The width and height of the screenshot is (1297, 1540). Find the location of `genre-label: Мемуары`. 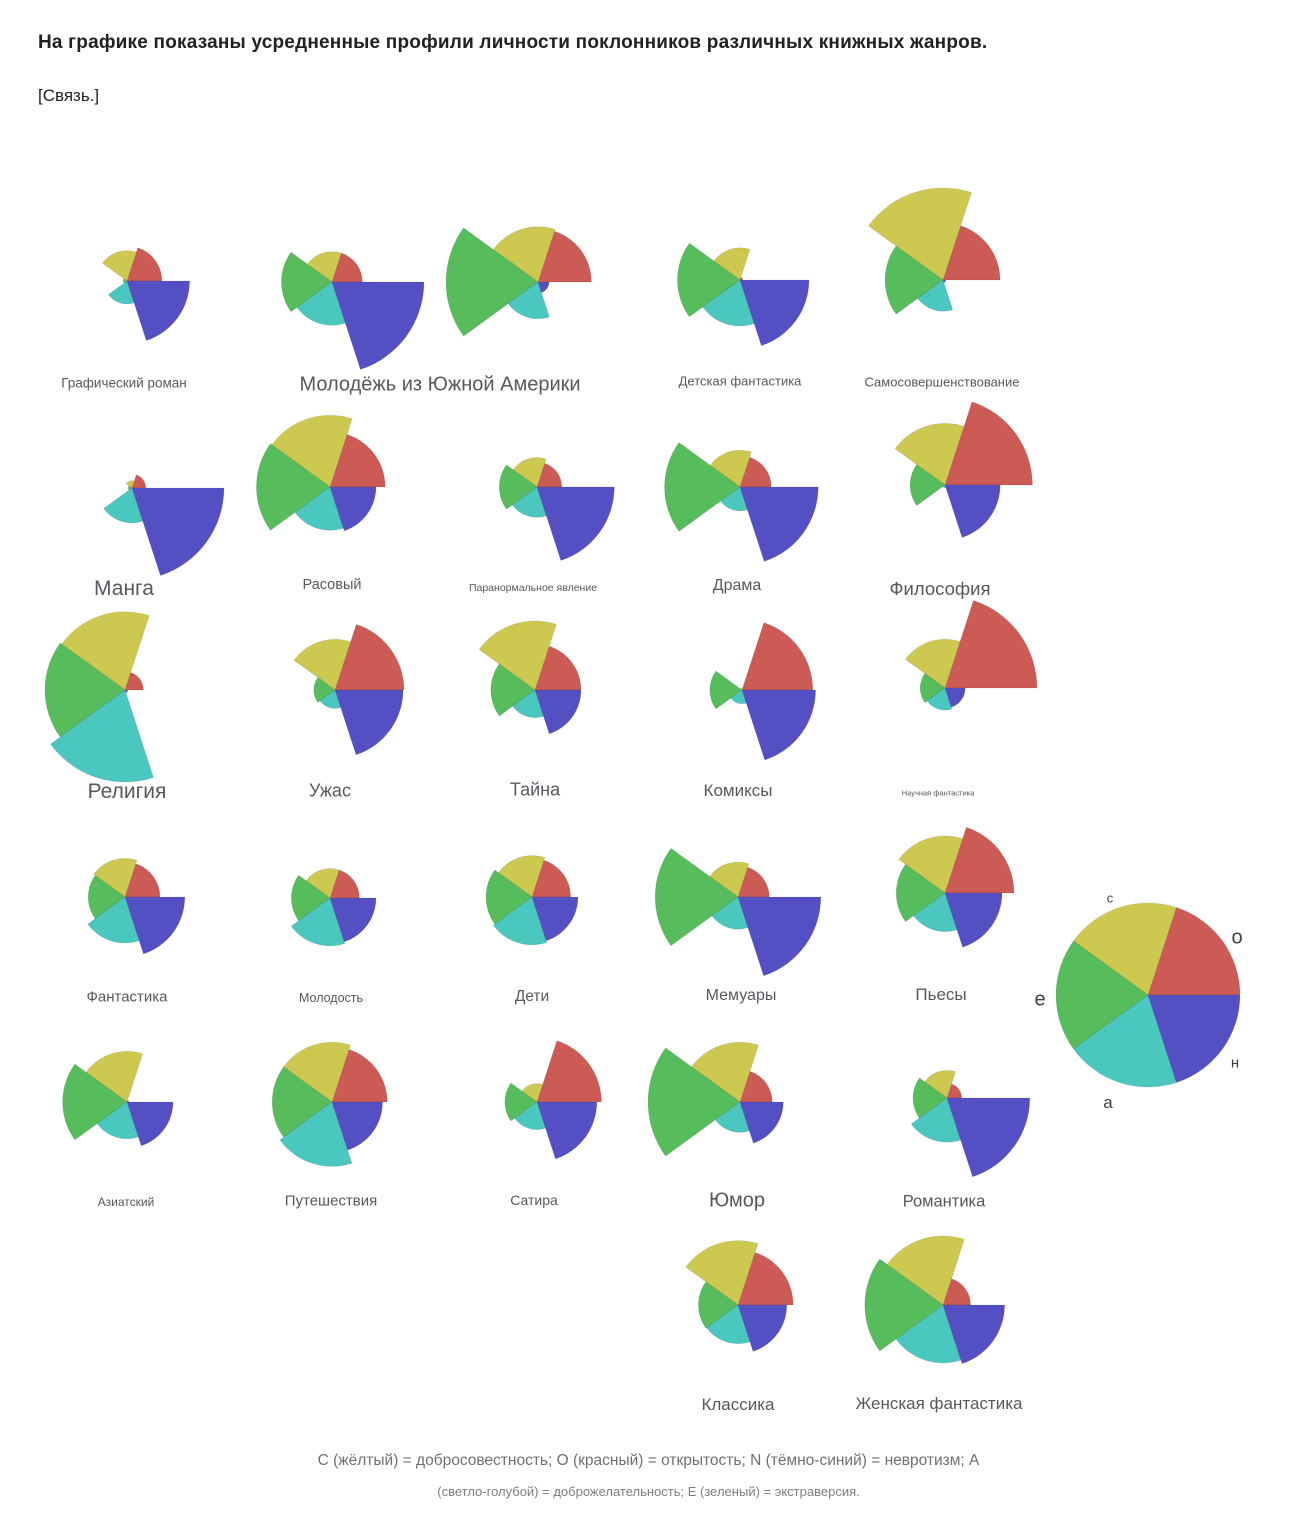

genre-label: Мемуары is located at coordinates (741, 995).